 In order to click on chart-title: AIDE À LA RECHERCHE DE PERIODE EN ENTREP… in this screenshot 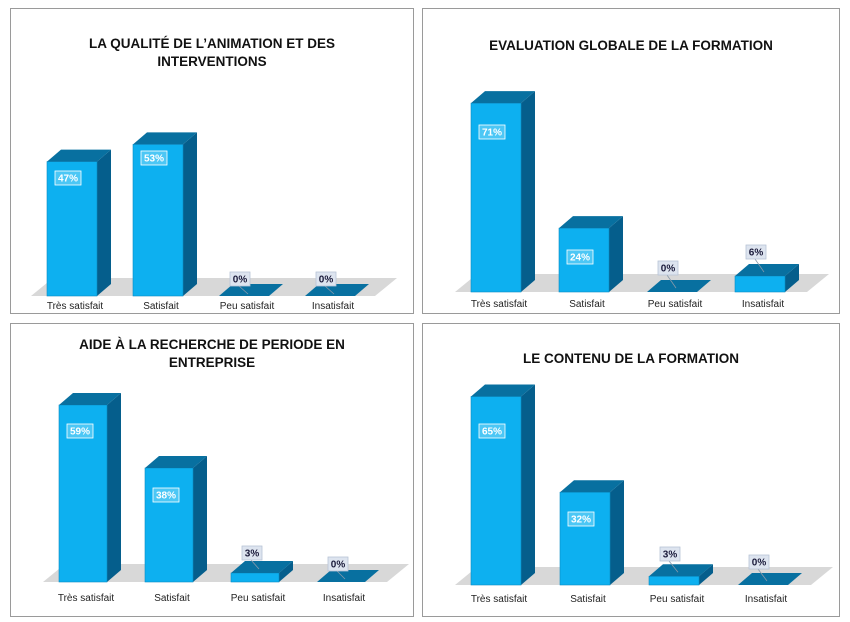, I will do `click(212, 353)`.